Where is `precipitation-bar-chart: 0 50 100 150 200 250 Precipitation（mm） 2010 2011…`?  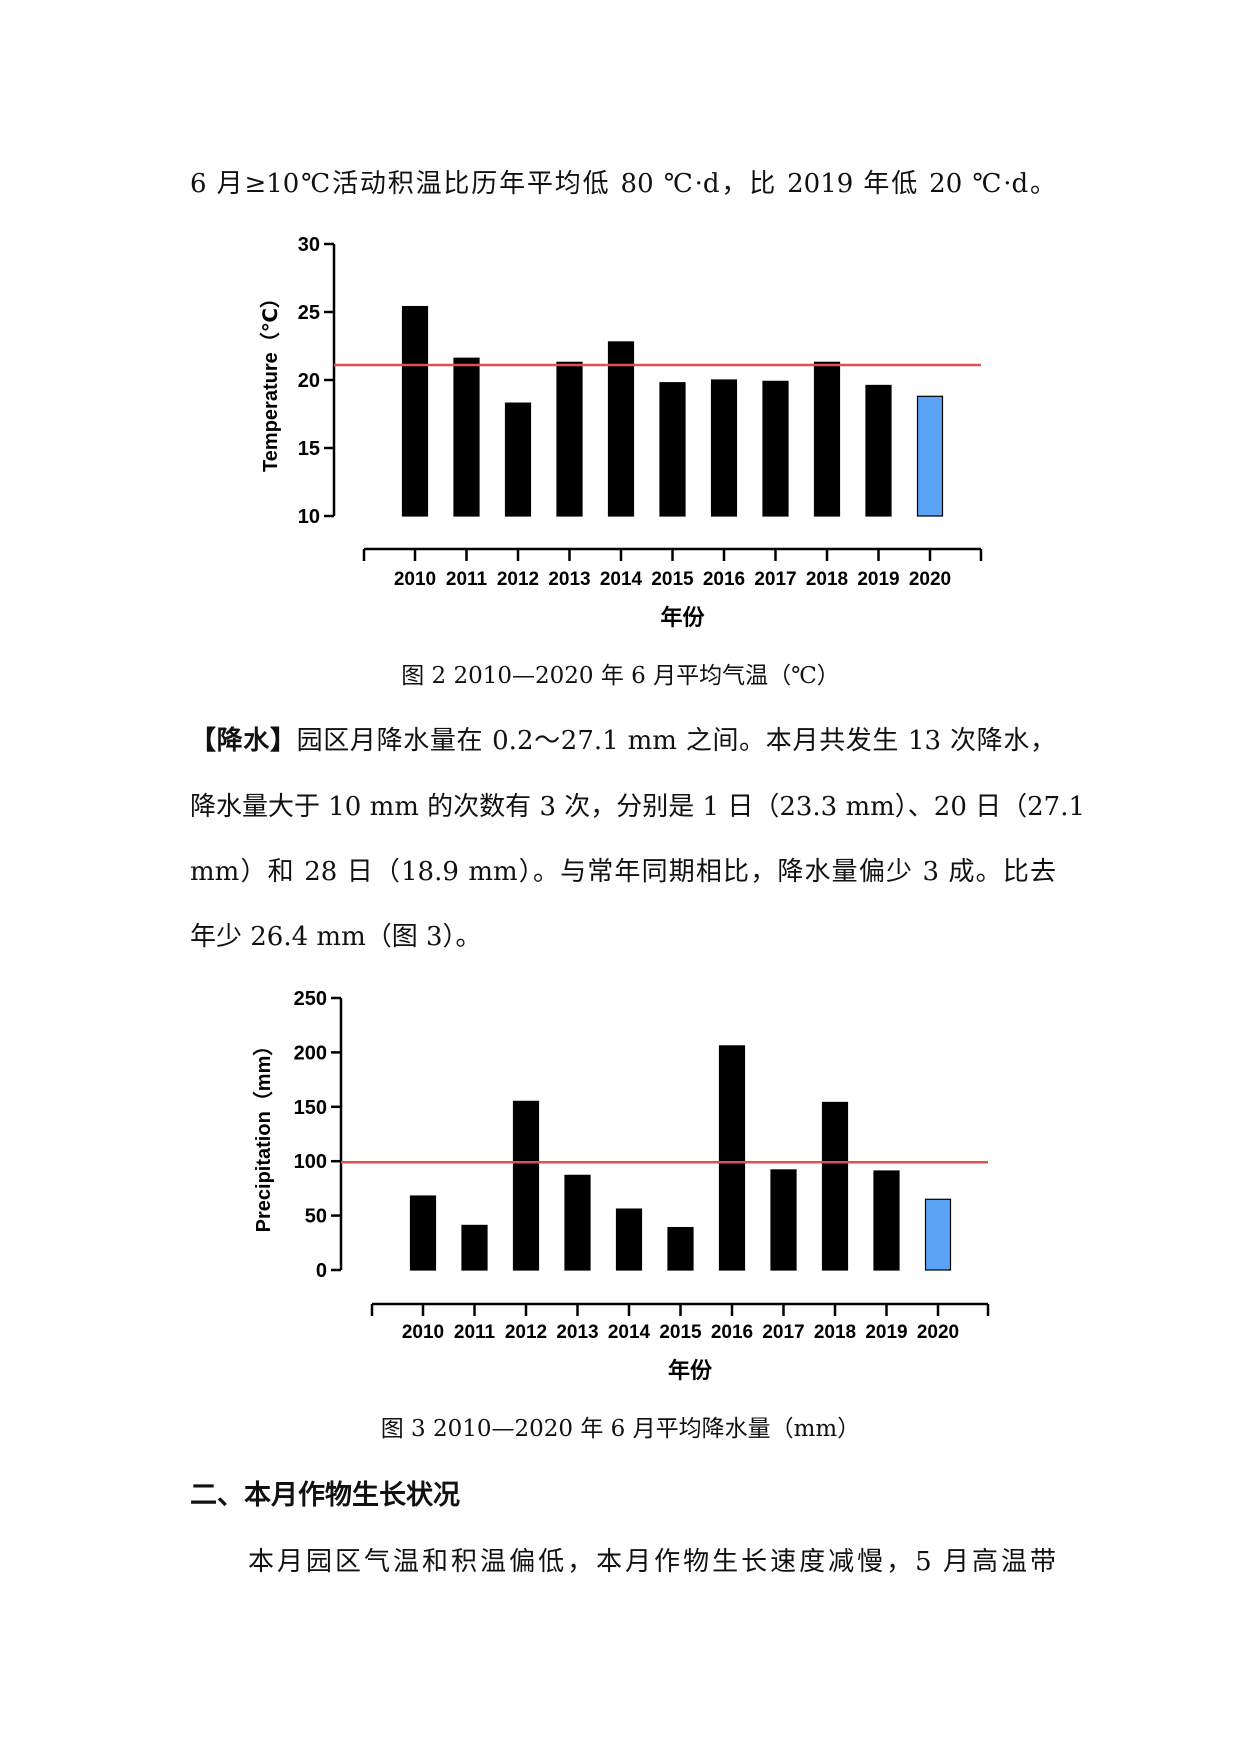
precipitation-bar-chart: 0 50 100 150 200 250 Precipitation（mm） 2010 2011… is located at coordinates (621, 1185).